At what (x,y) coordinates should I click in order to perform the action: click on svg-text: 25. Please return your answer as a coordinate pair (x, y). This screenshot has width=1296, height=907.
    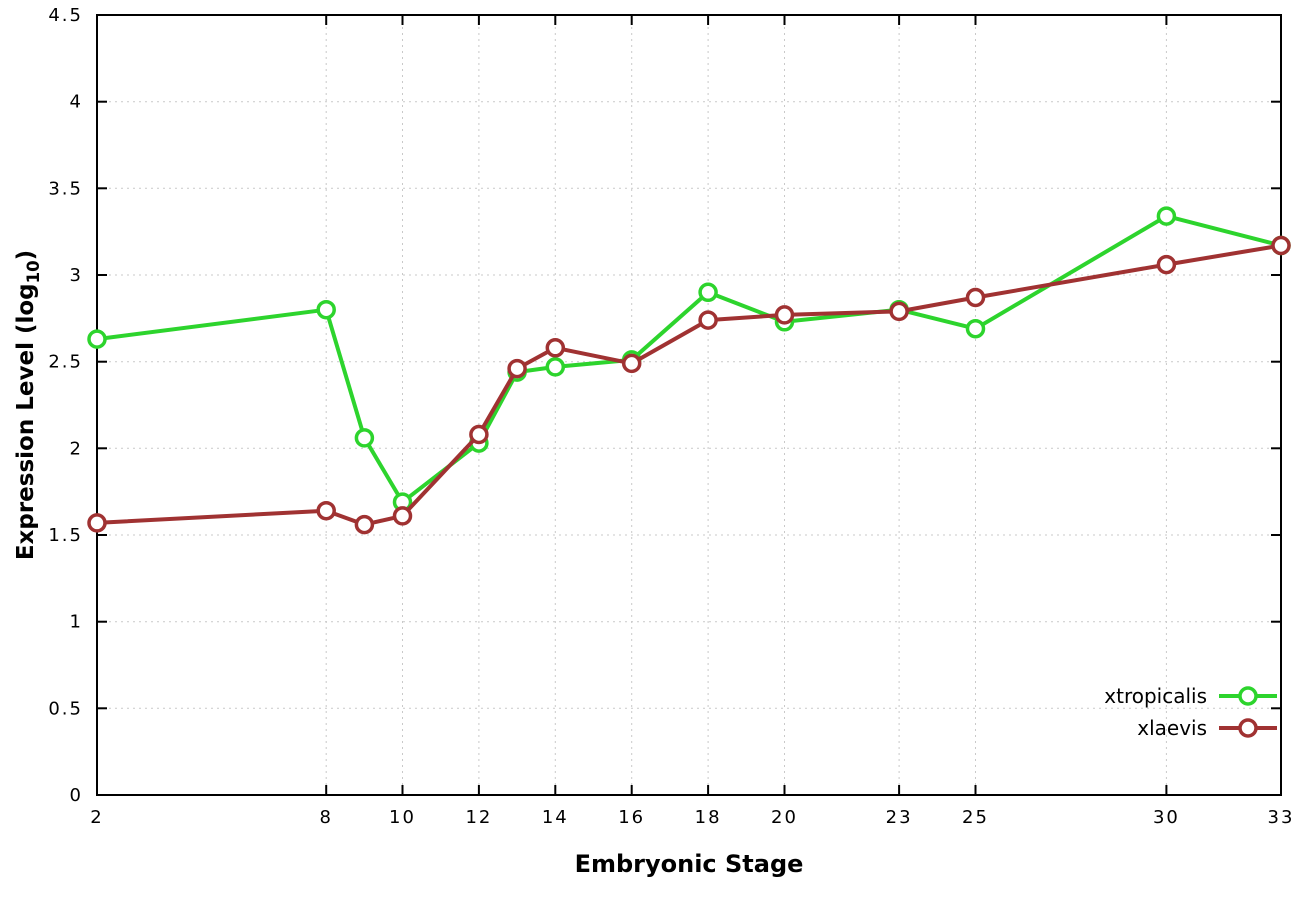
    Looking at the image, I should click on (975, 817).